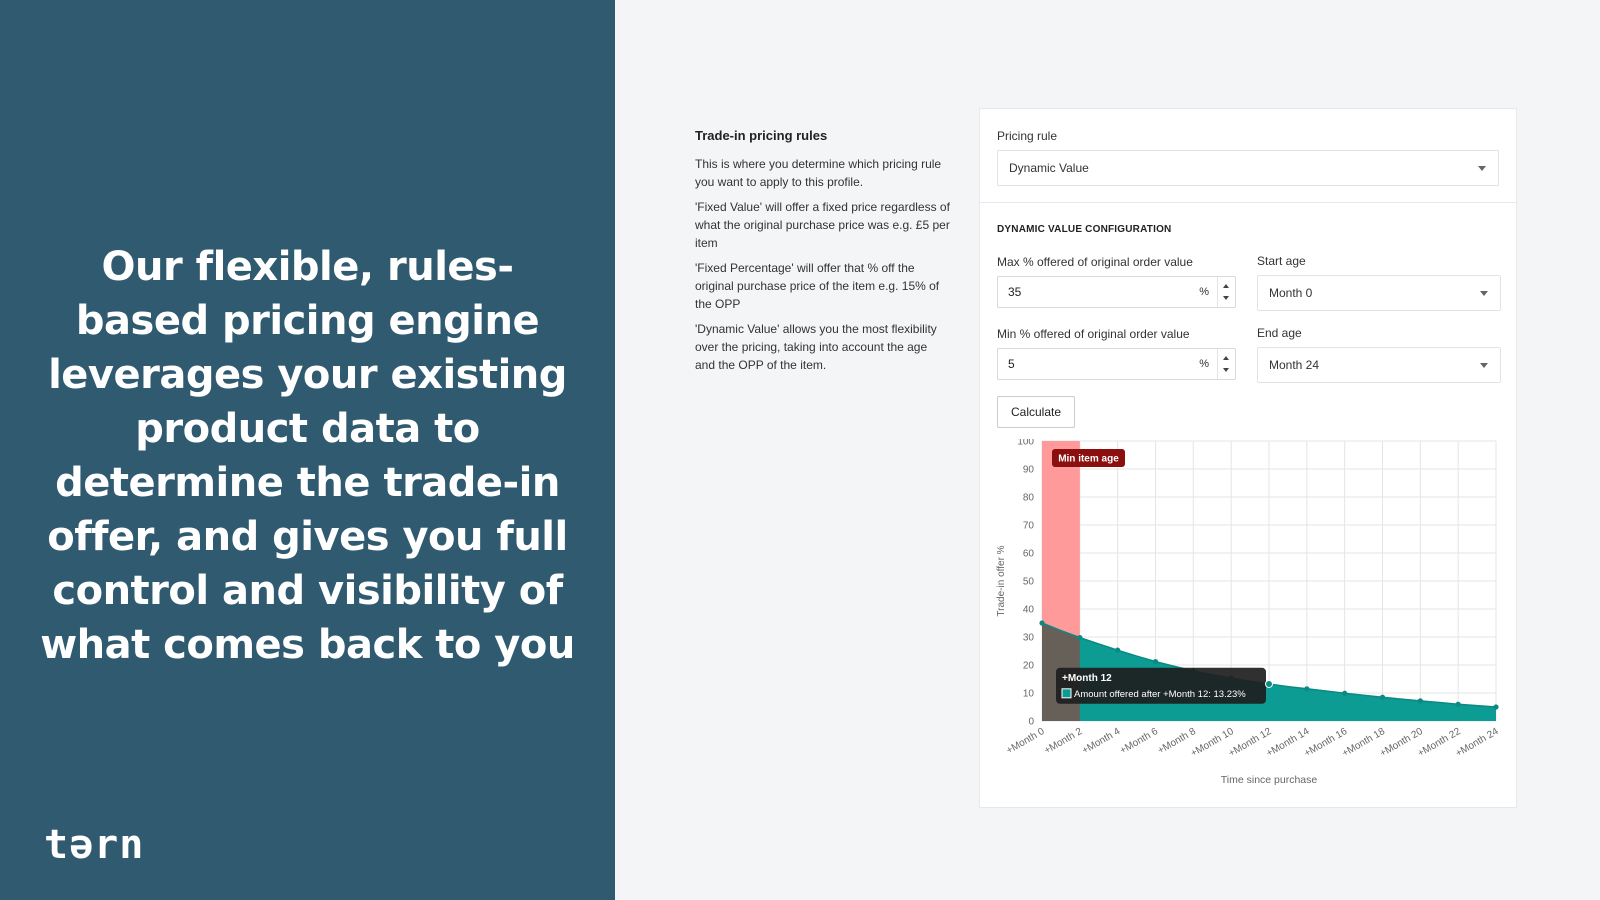 The image size is (1600, 900). Describe the element at coordinates (761, 135) in the screenshot. I see `rules-title: Trade-in pricing rules` at that location.